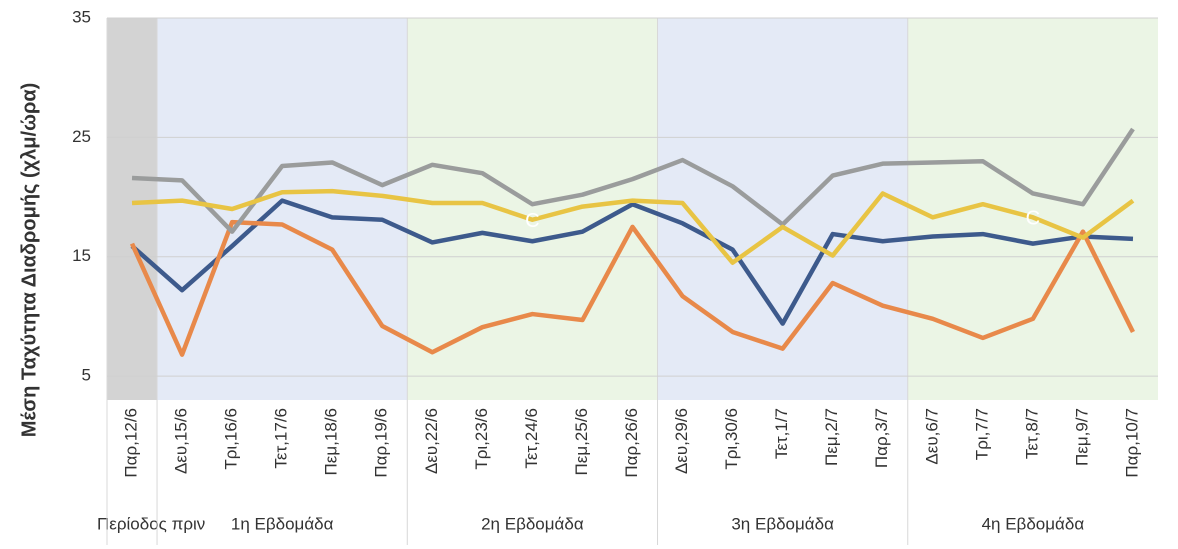  I want to click on x-tick-label: Δευ,22/6, so click(431, 441).